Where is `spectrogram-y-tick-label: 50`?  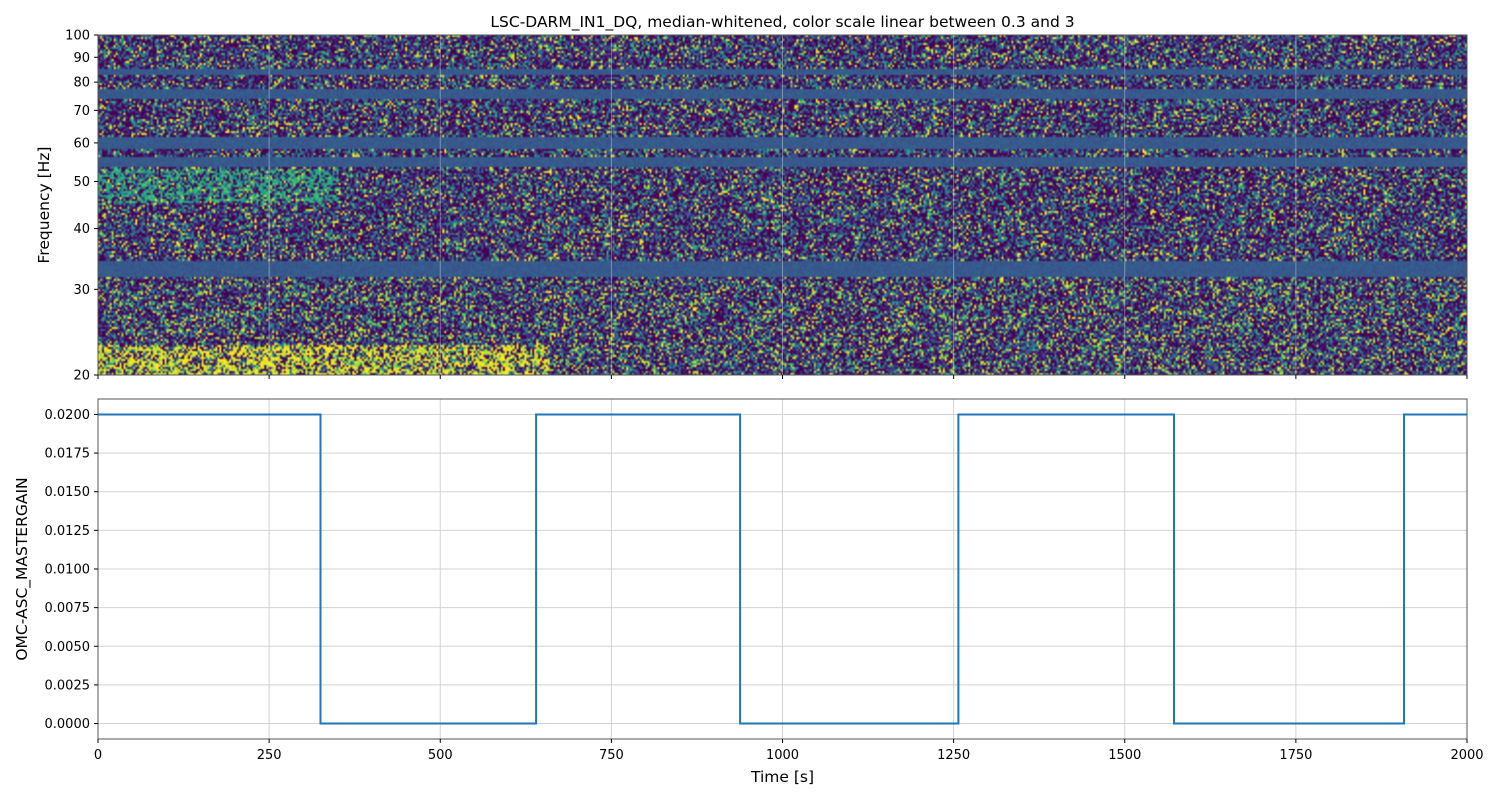 spectrogram-y-tick-label: 50 is located at coordinates (81, 182).